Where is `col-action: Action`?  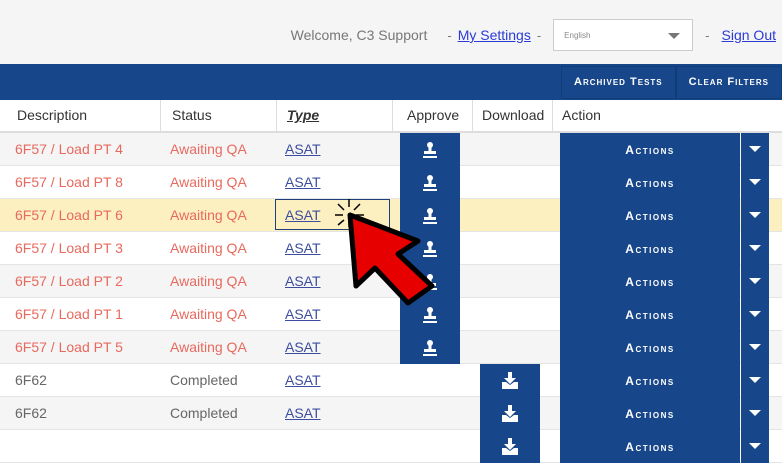 col-action: Action is located at coordinates (581, 115).